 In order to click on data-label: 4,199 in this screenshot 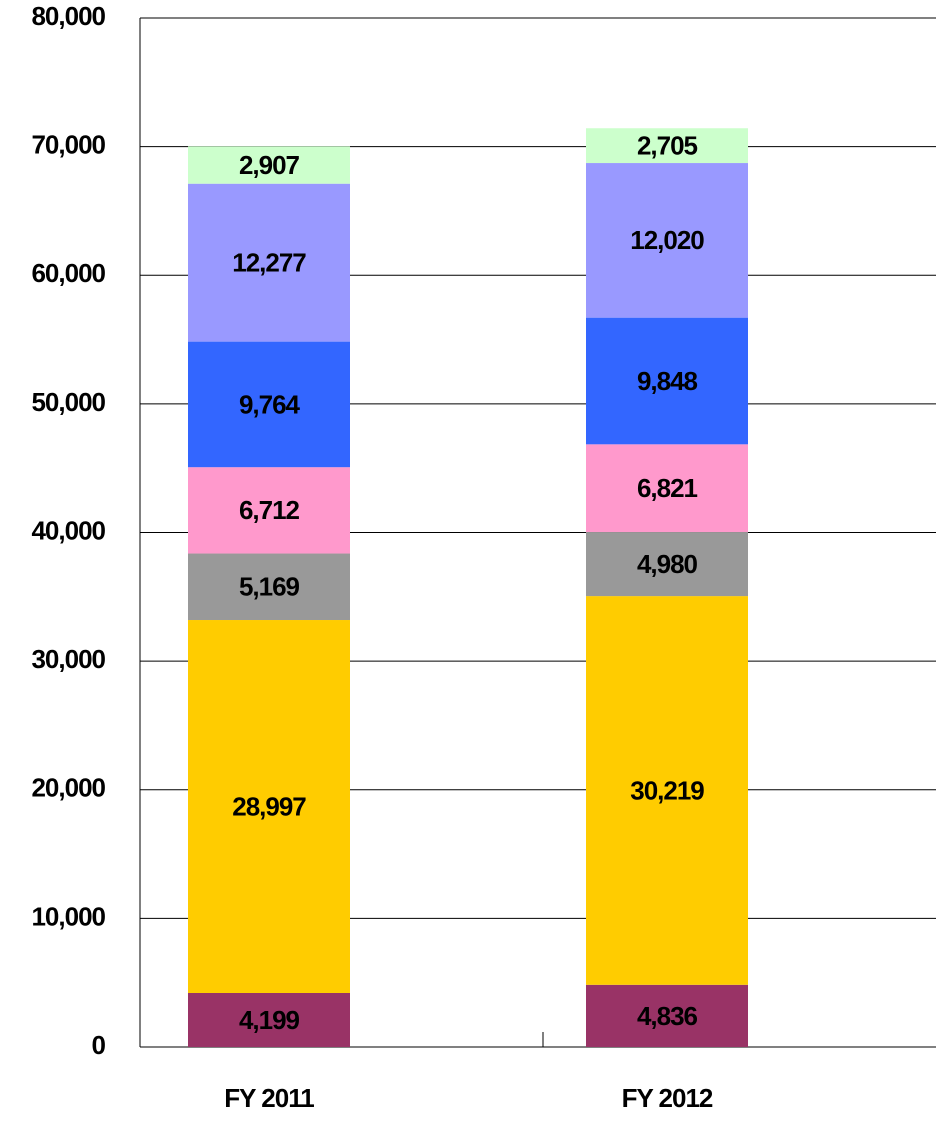, I will do `click(269, 1020)`.